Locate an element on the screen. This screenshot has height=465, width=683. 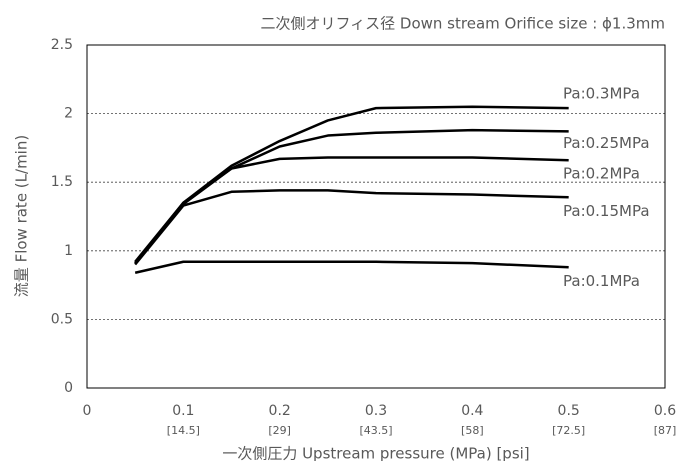
series-label: Pa:0.3MPa is located at coordinates (601, 94).